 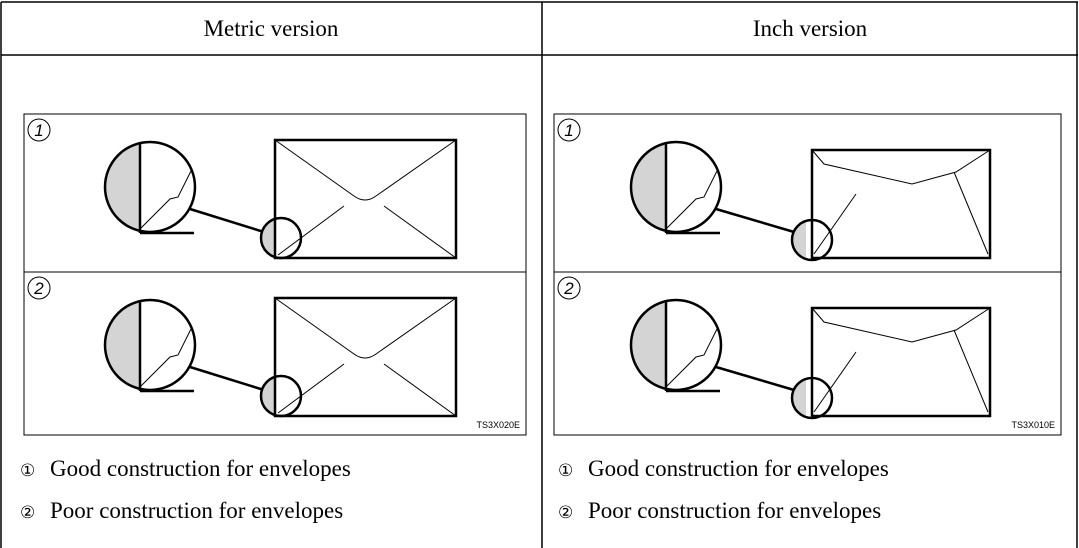 What do you see at coordinates (498, 425) in the screenshot?
I see `figure-code: TS3X020E` at bounding box center [498, 425].